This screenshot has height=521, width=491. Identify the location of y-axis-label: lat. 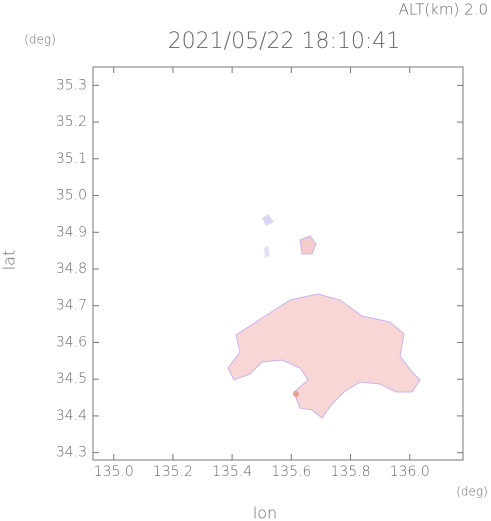
(9, 260).